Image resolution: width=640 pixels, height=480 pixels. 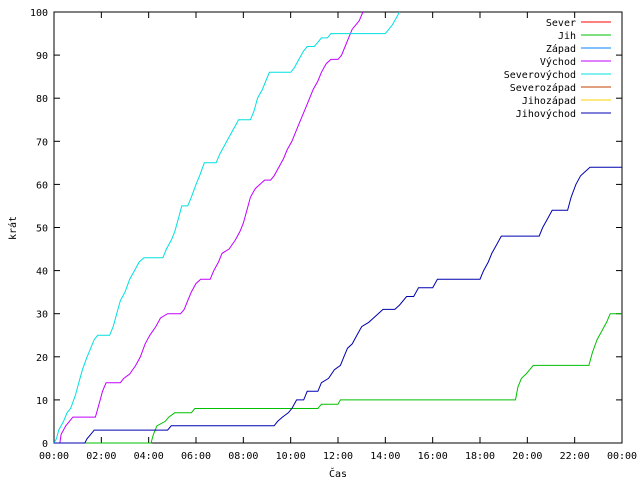 What do you see at coordinates (243, 456) in the screenshot?
I see `x-tick-label: 08:00` at bounding box center [243, 456].